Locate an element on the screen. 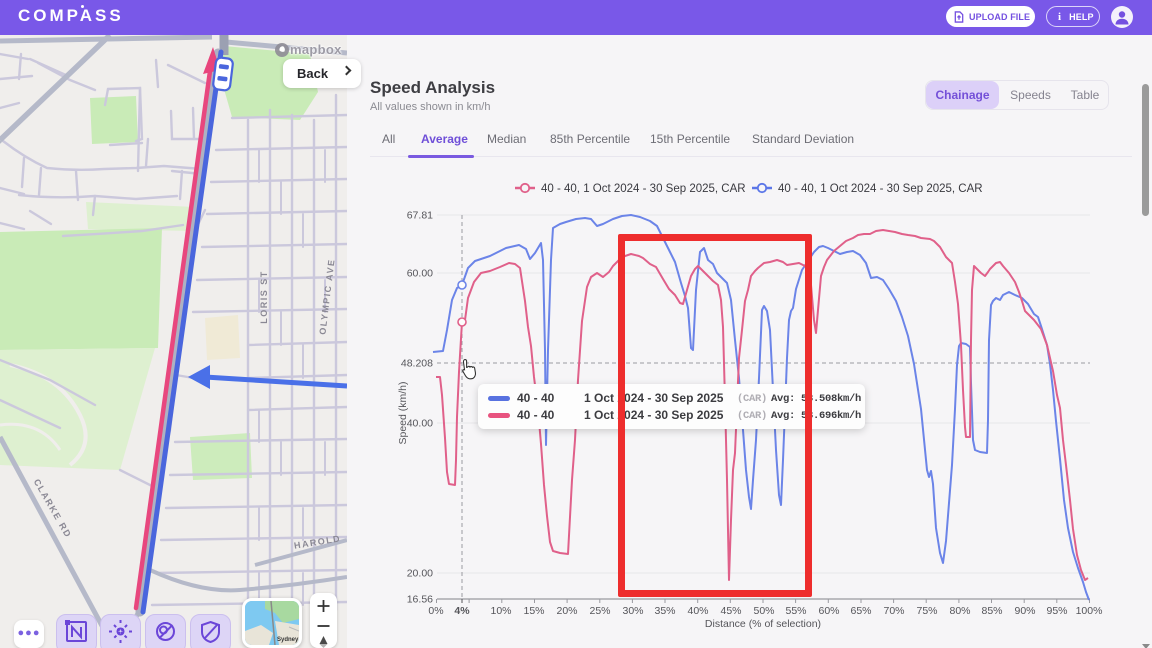 The width and height of the screenshot is (1152, 648). svg-text: 45% is located at coordinates (730, 611).